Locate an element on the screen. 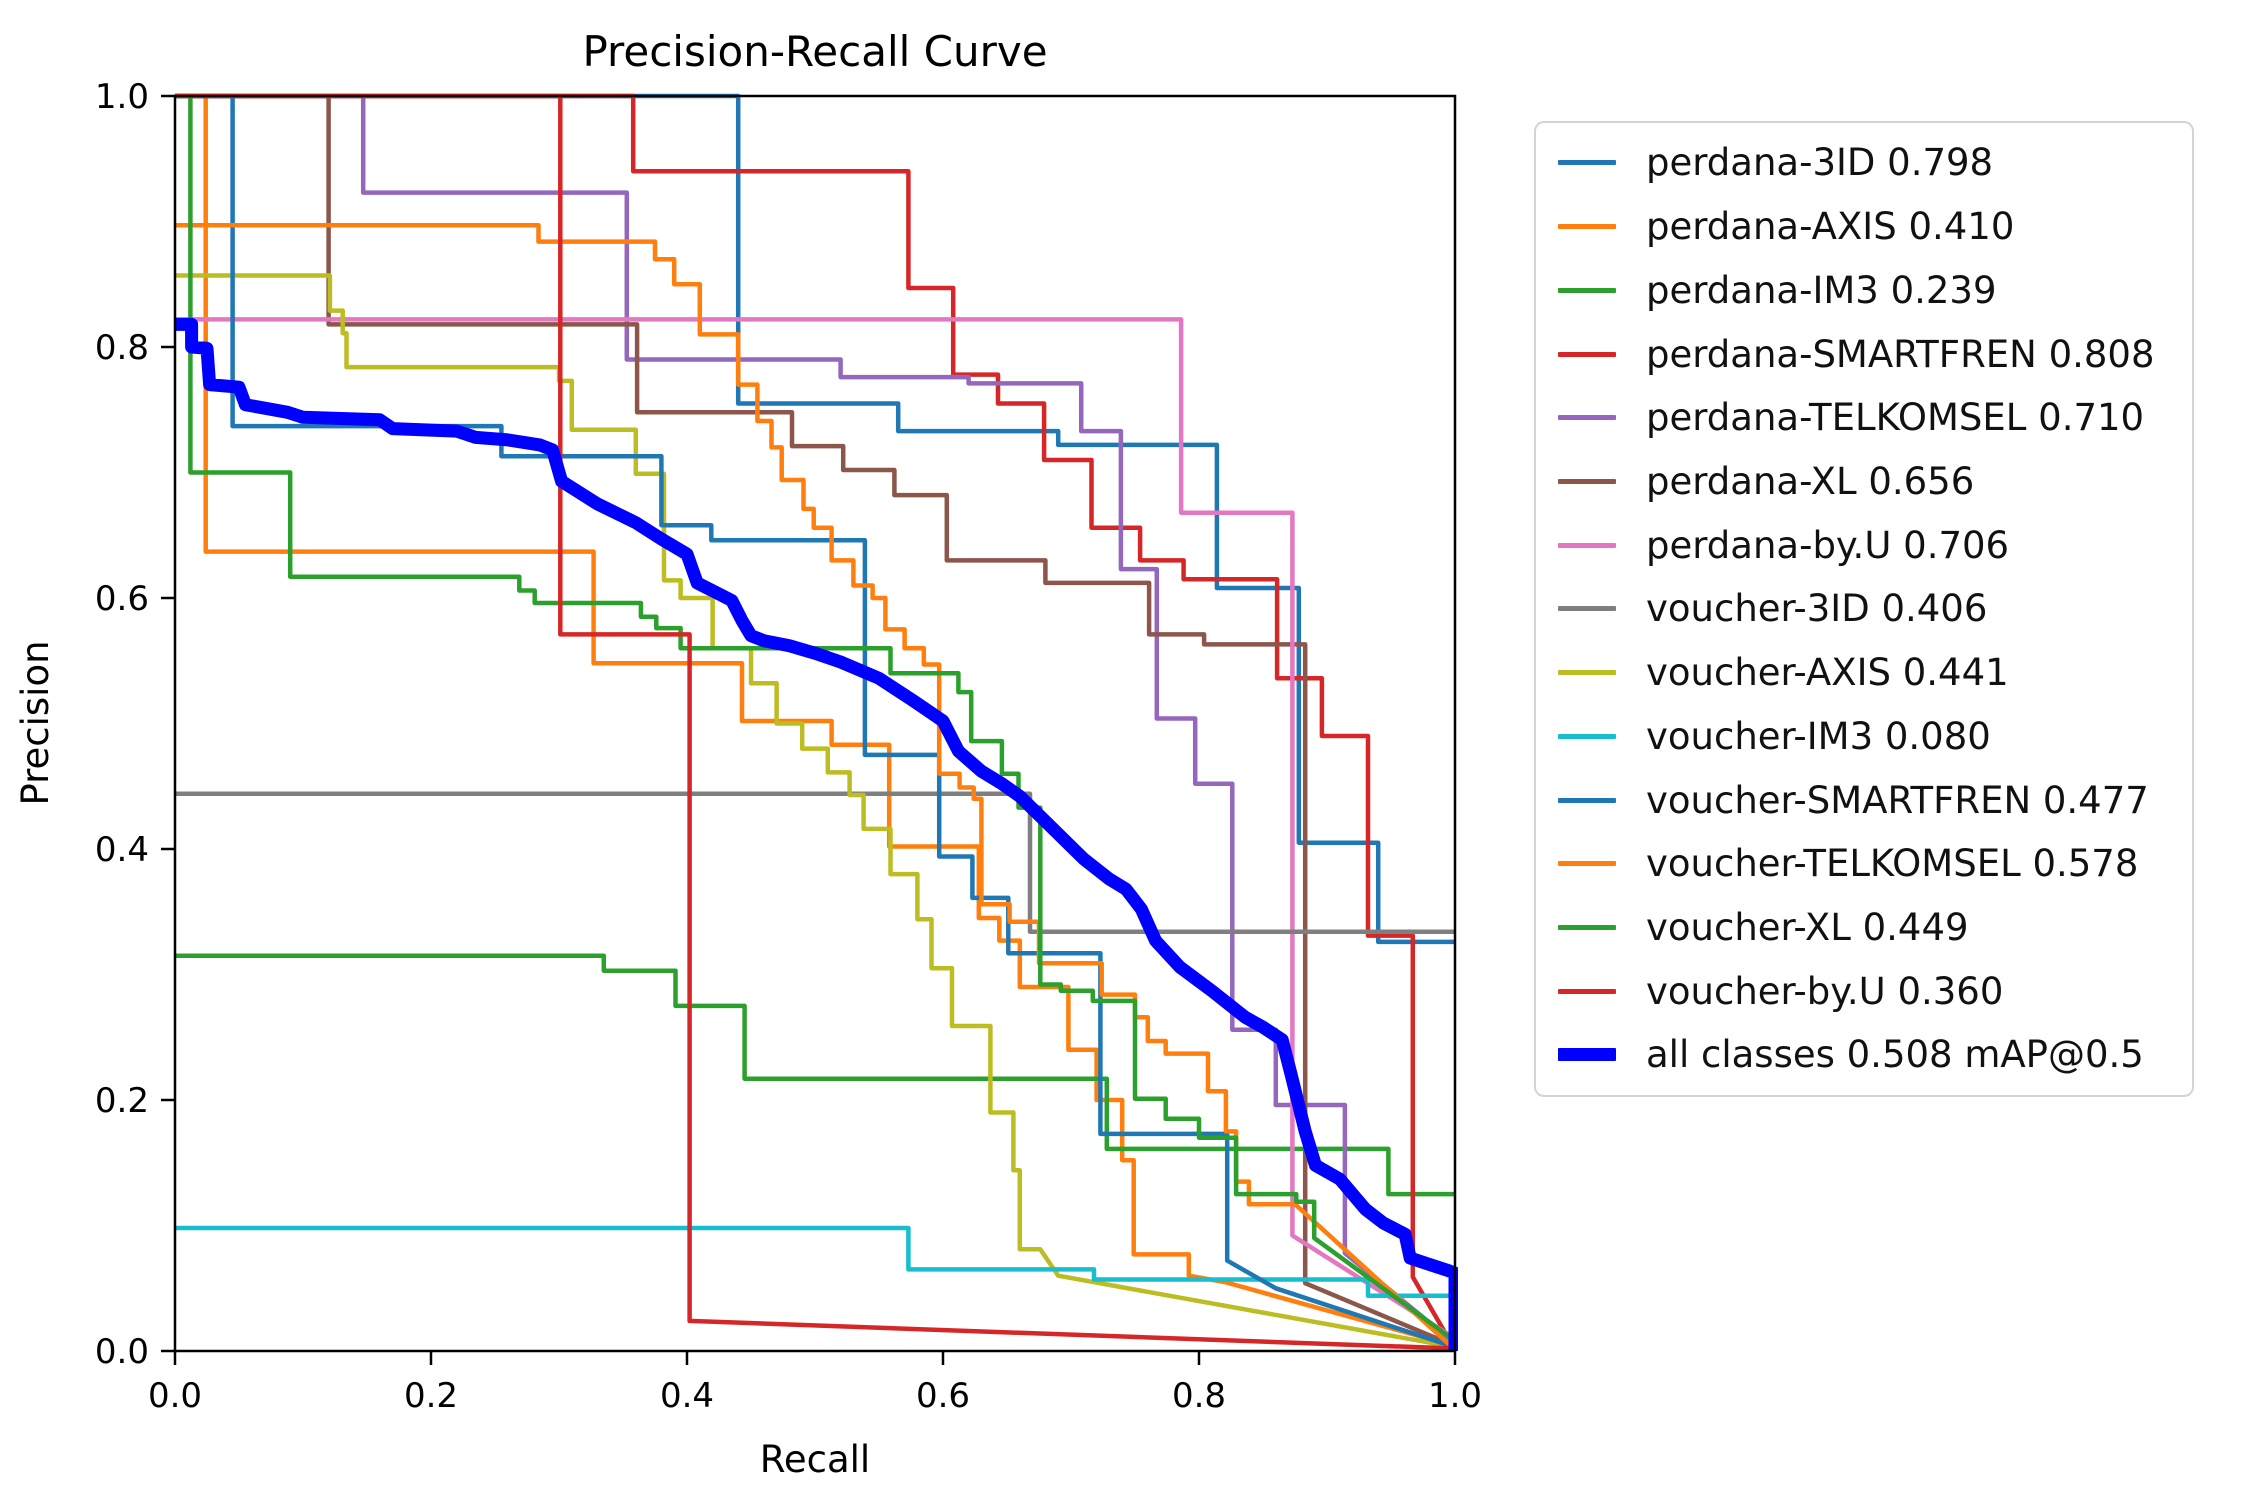  legend-item-perdana-xl: perdana-XL 0.656 is located at coordinates (1864, 481).